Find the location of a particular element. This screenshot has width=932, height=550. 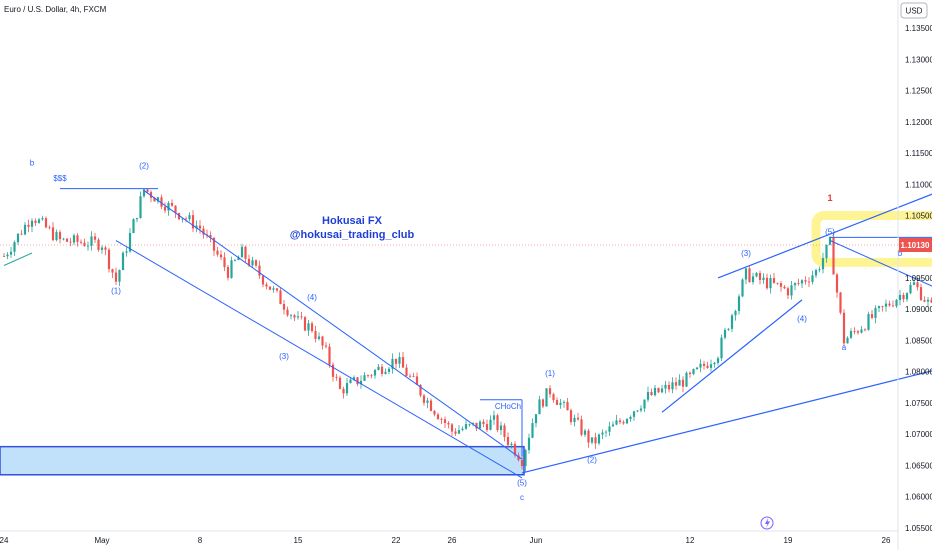

y-tick-label: 1.08000 is located at coordinates (918, 372).